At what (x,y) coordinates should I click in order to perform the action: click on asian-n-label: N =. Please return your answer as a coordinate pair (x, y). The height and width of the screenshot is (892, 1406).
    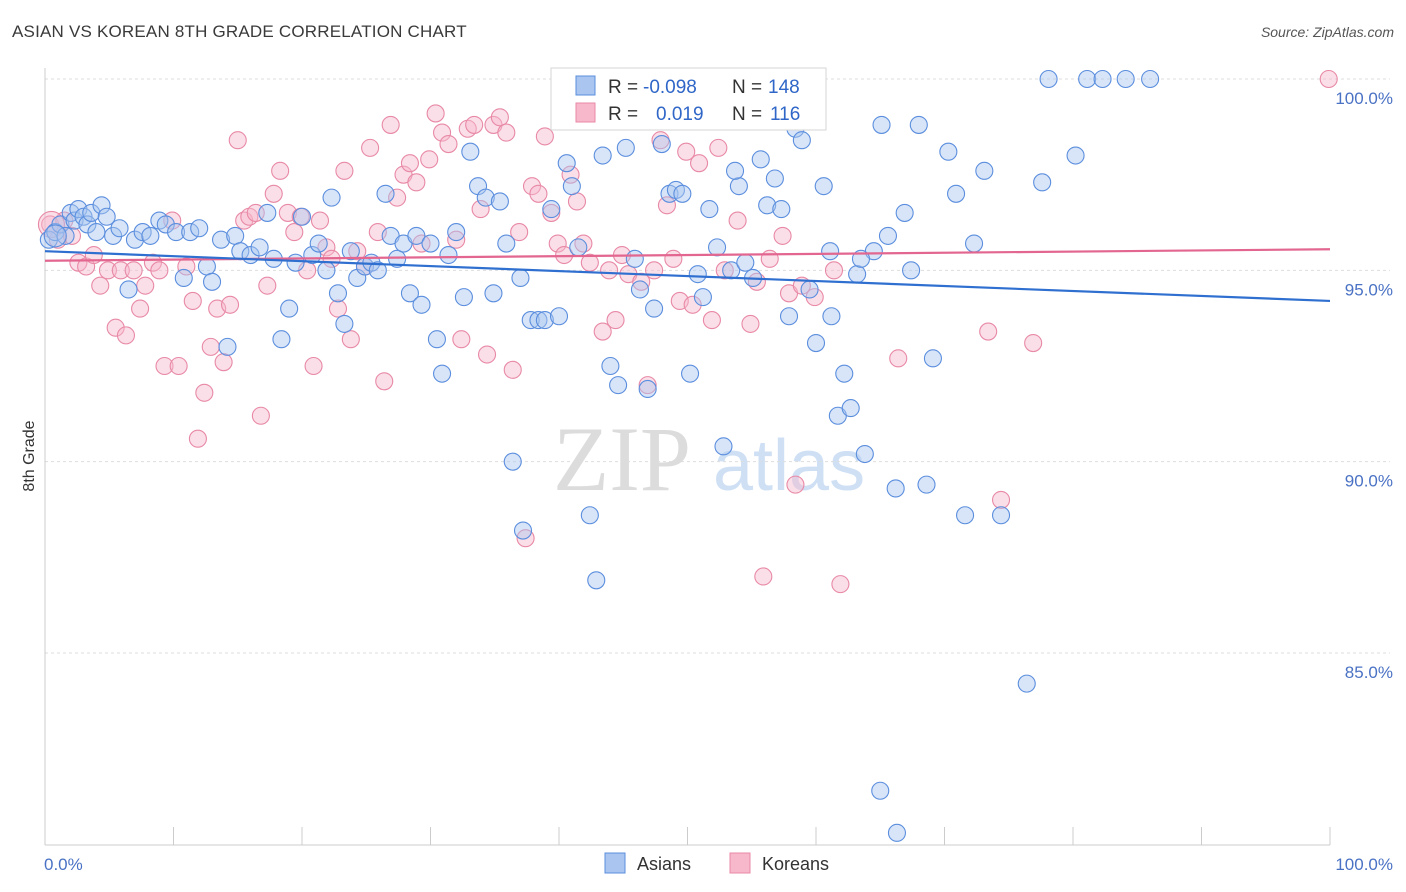
    Looking at the image, I should click on (747, 87).